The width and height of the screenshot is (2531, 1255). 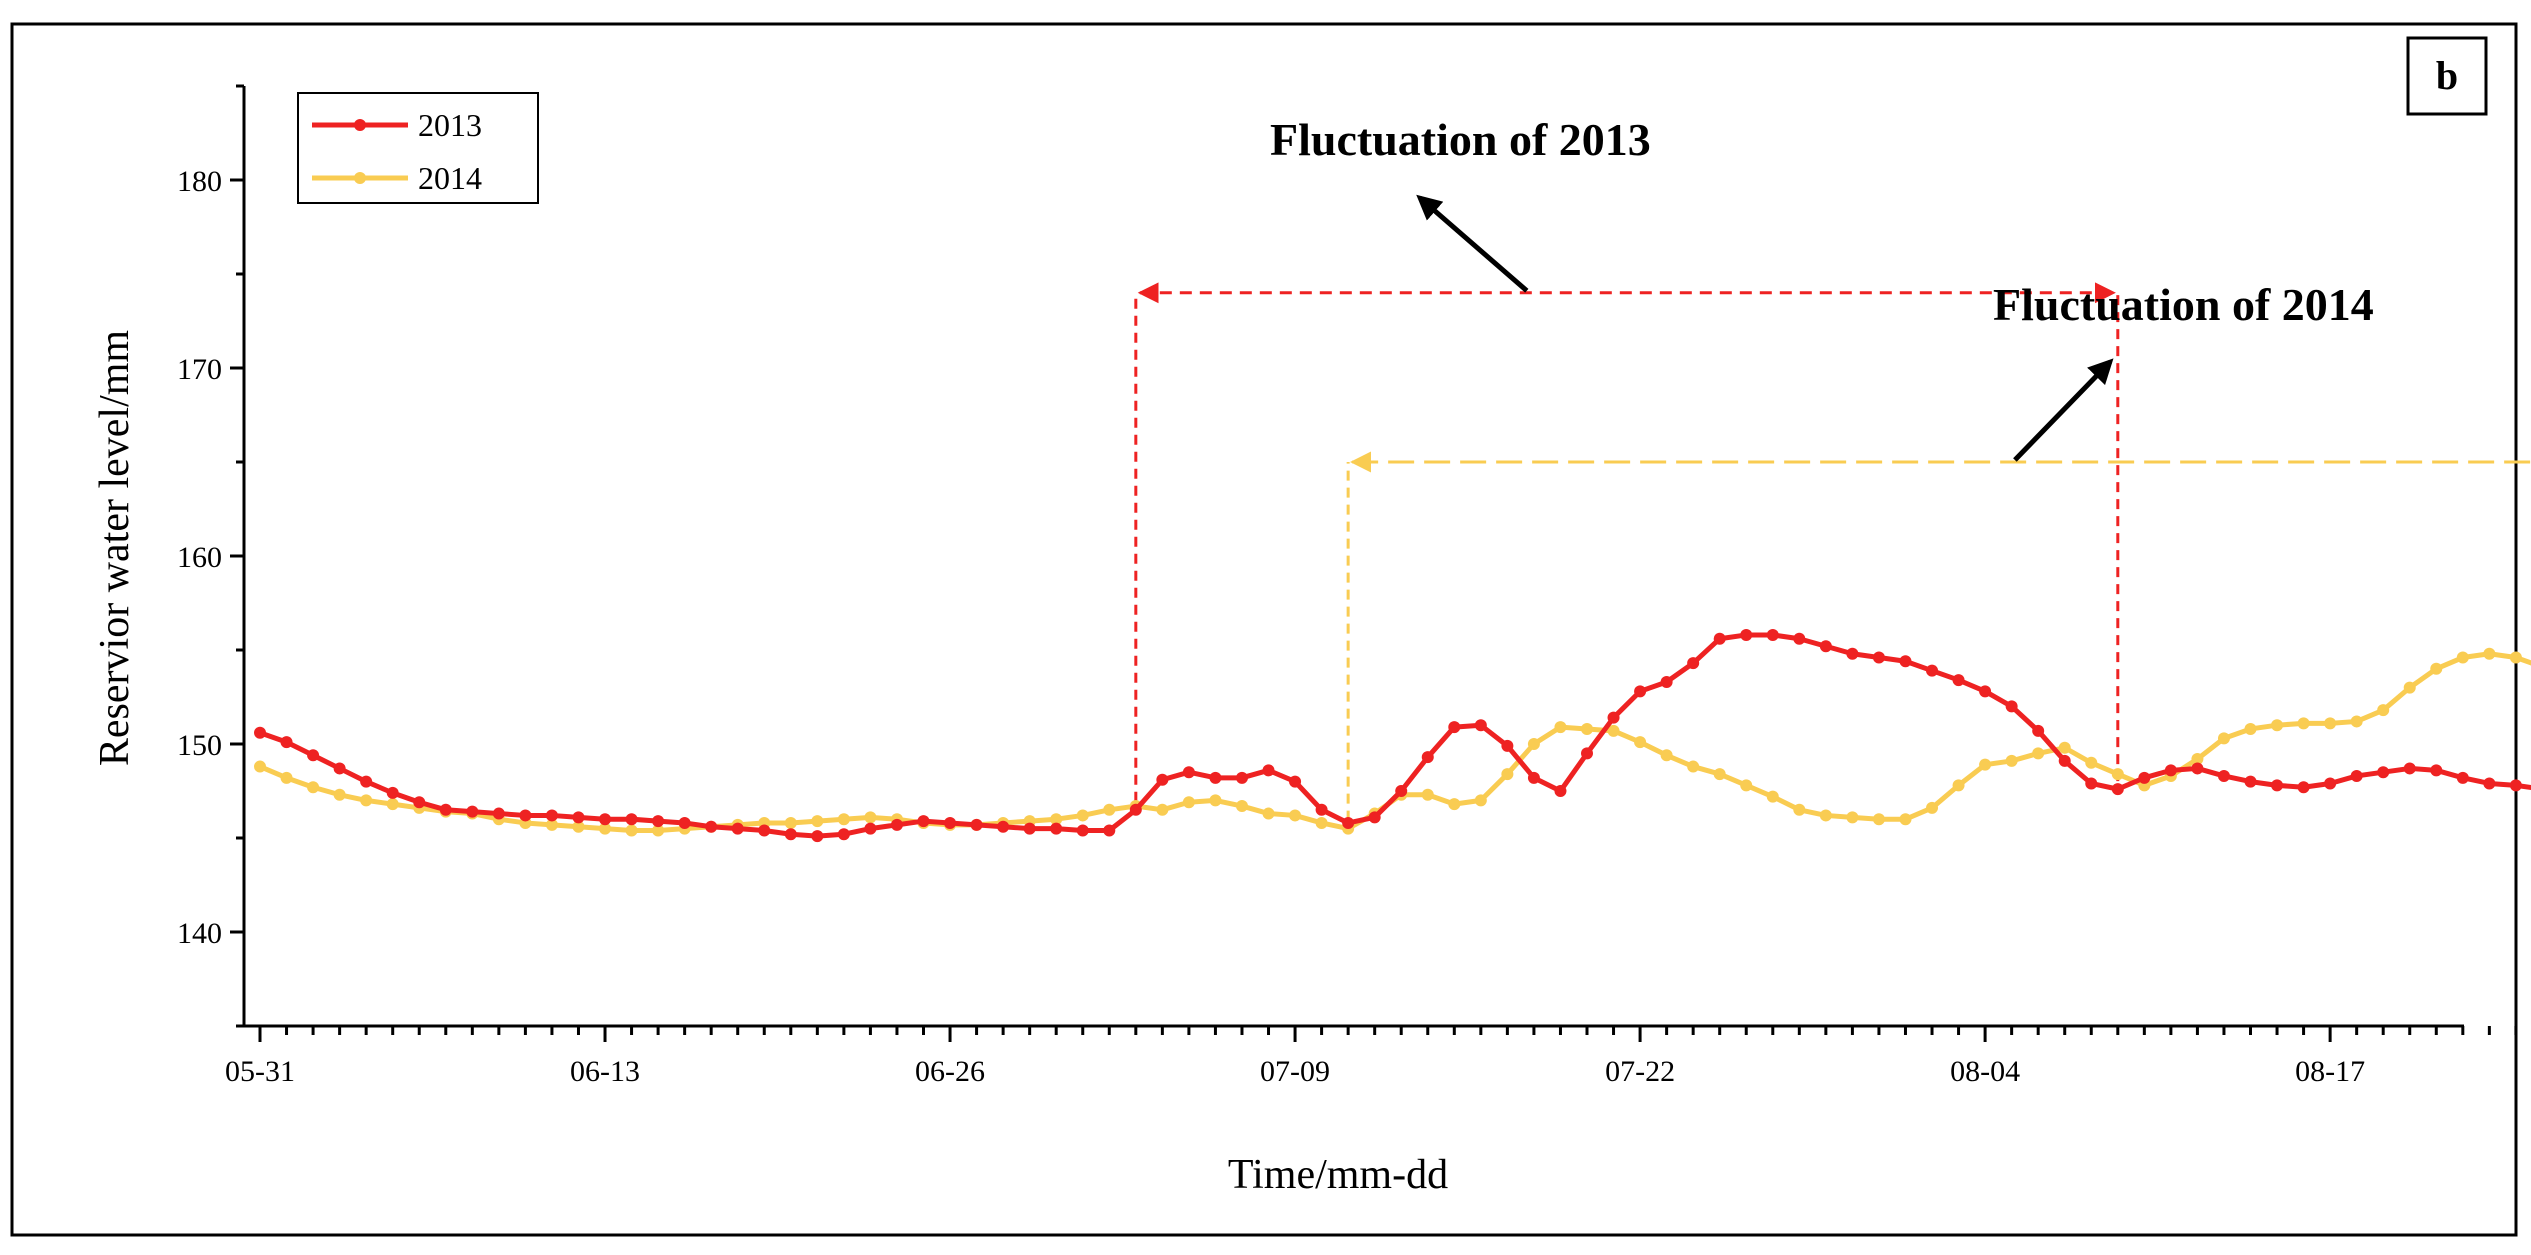 I want to click on legend: 2013 2014, so click(x=418, y=148).